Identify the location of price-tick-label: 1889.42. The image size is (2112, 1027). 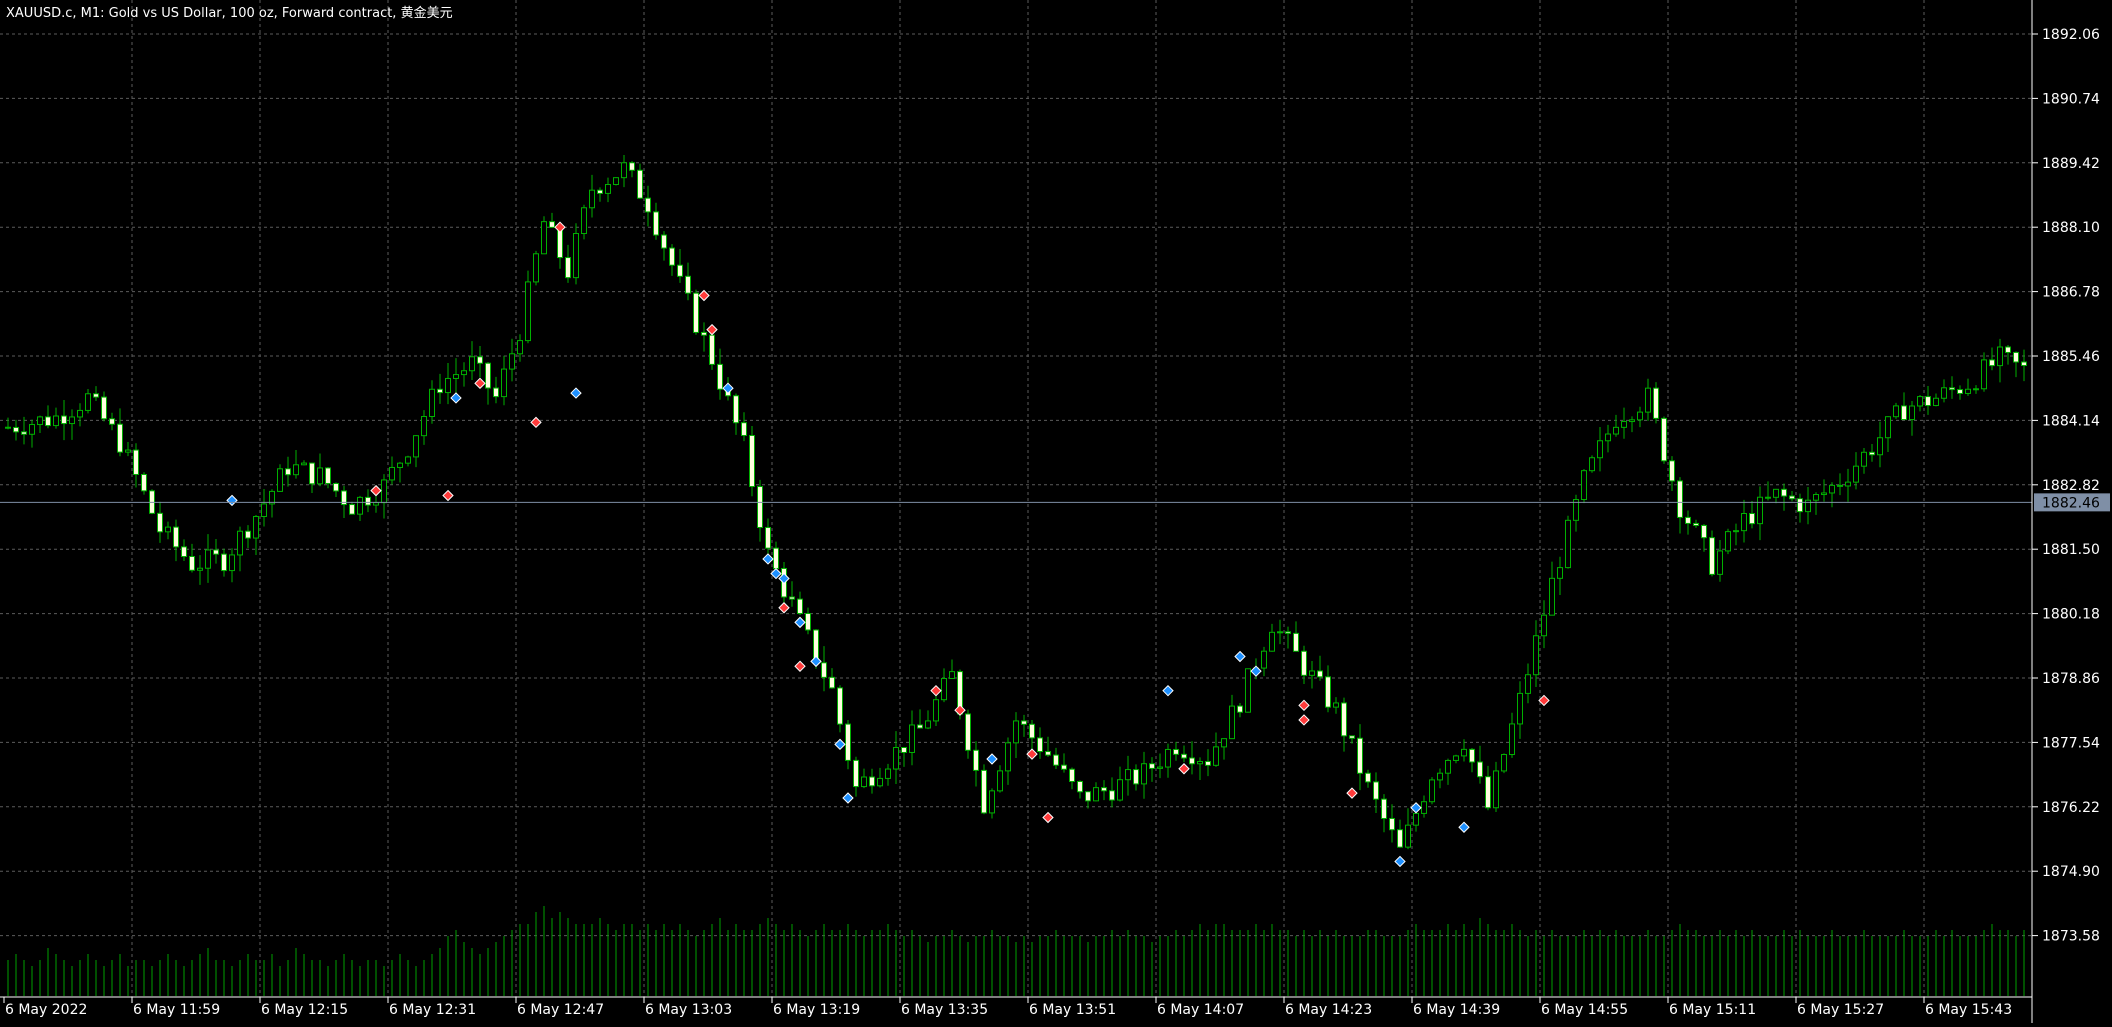
(2071, 164).